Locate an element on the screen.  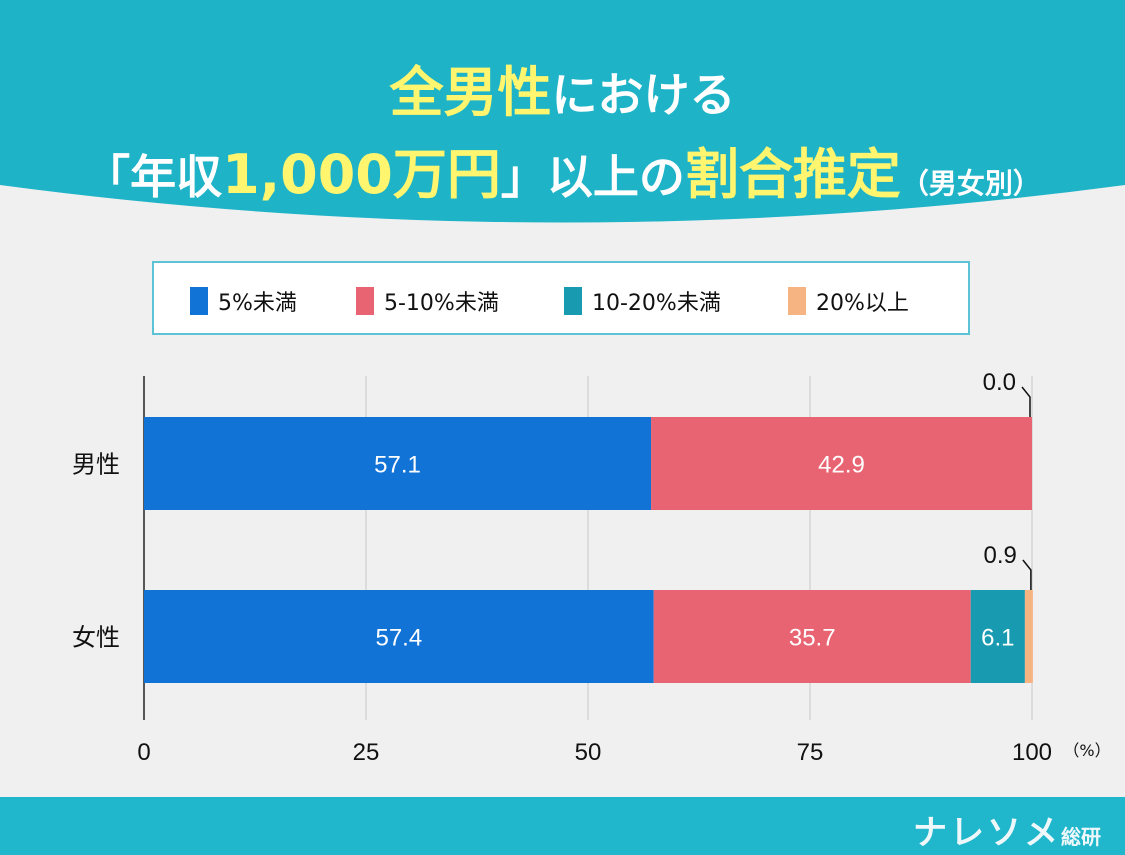
legend-label: 5%未満 is located at coordinates (257, 303).